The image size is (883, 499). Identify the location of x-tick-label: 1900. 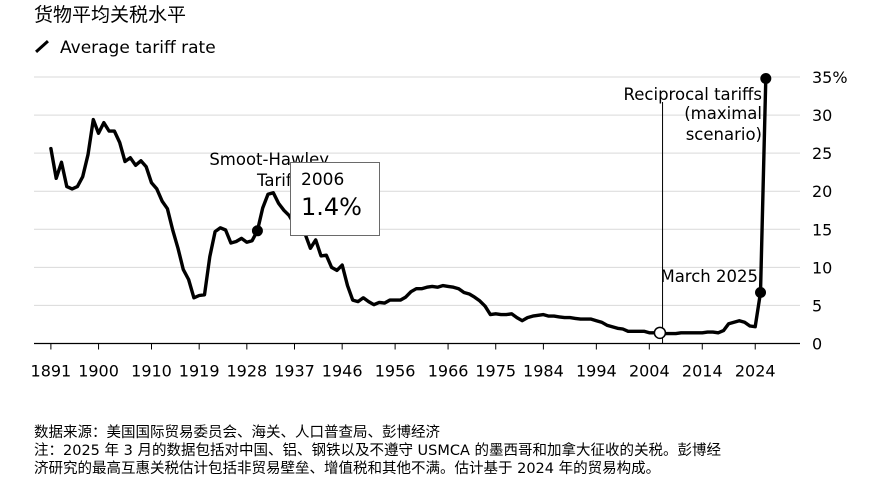
(98, 371).